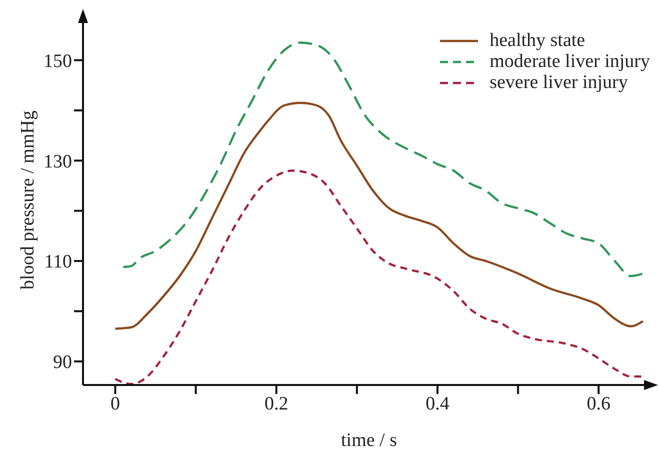 The height and width of the screenshot is (450, 658). What do you see at coordinates (58, 61) in the screenshot?
I see `y-tick-label: 150` at bounding box center [58, 61].